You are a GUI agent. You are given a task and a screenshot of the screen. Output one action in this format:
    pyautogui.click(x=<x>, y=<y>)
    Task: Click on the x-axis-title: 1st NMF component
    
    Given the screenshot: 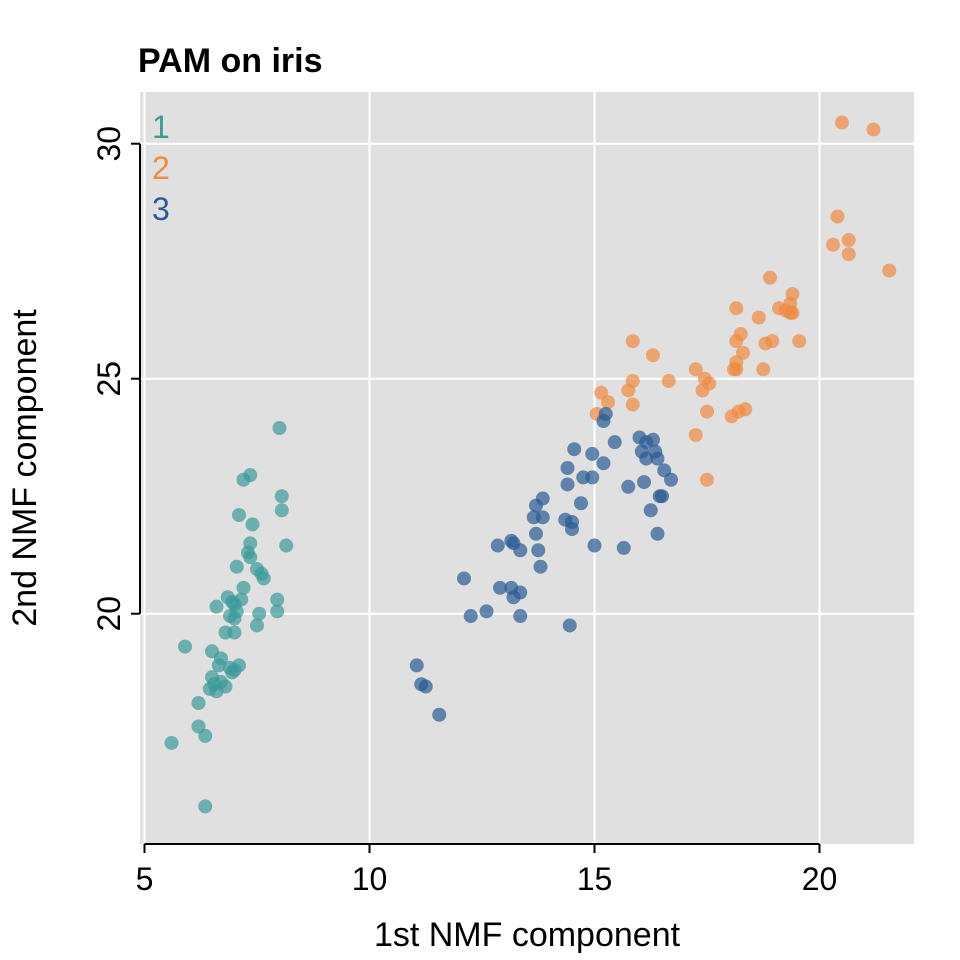 What is the action you would take?
    pyautogui.click(x=527, y=935)
    